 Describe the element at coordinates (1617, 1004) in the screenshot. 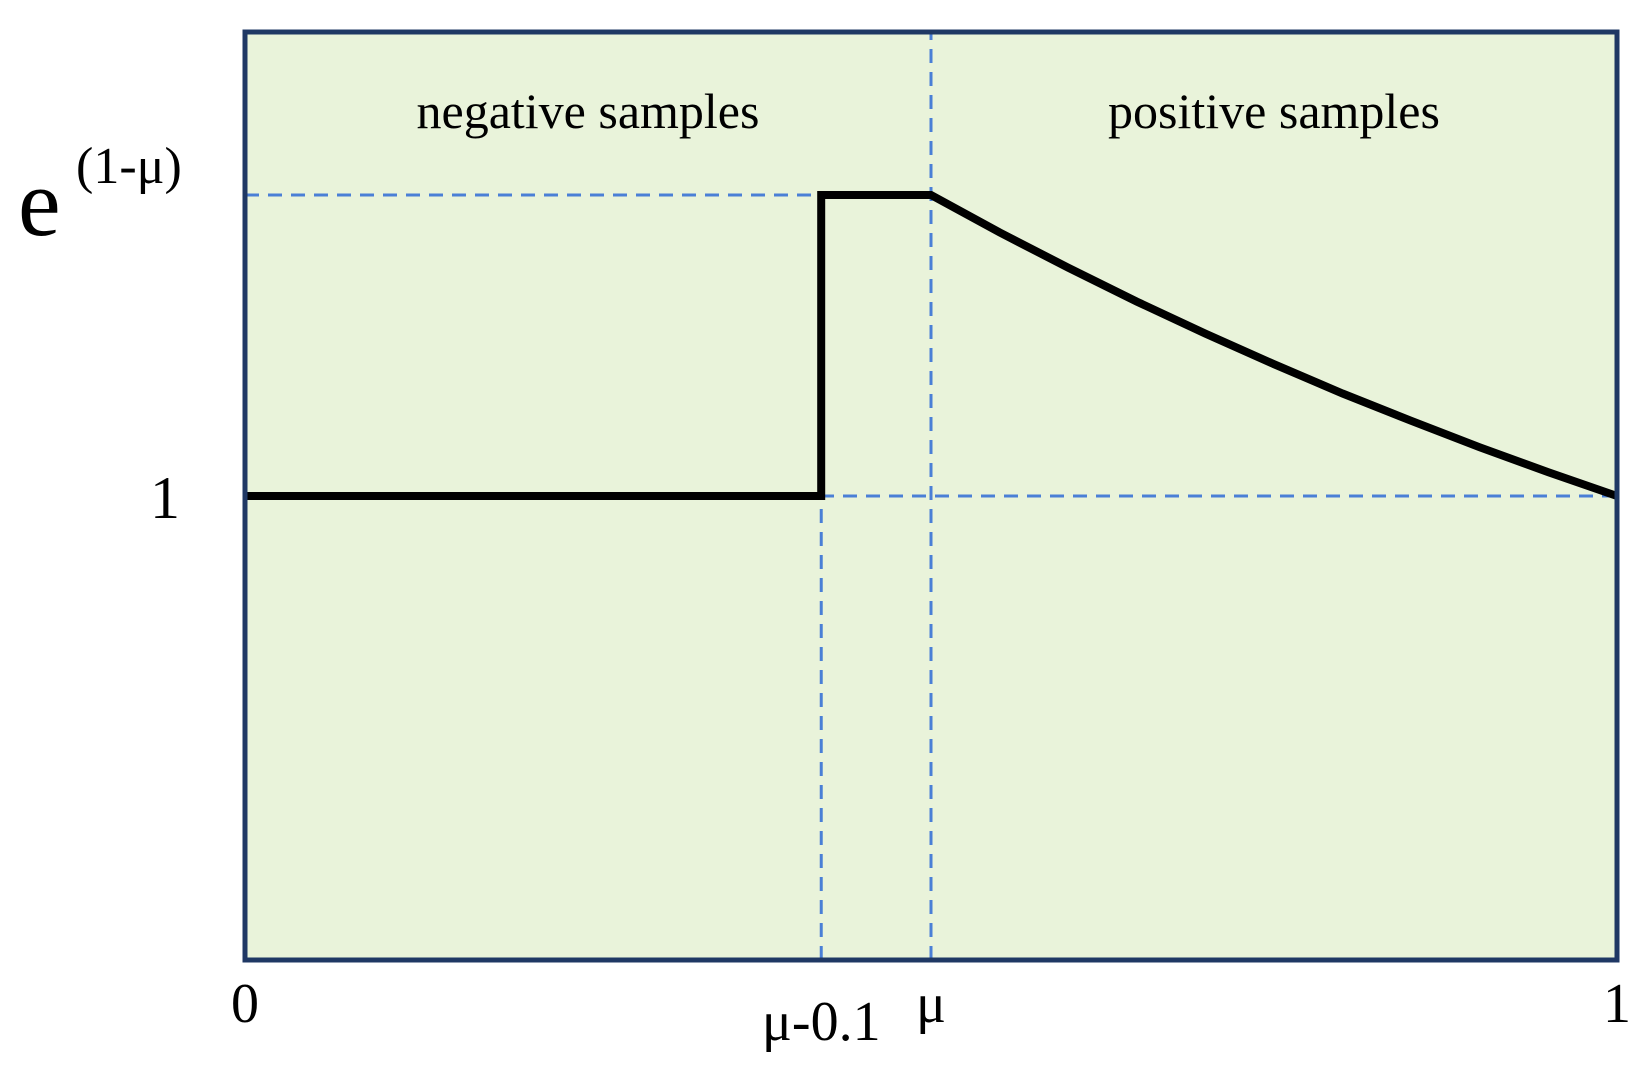

I see `x-tick-label-3: 1` at that location.